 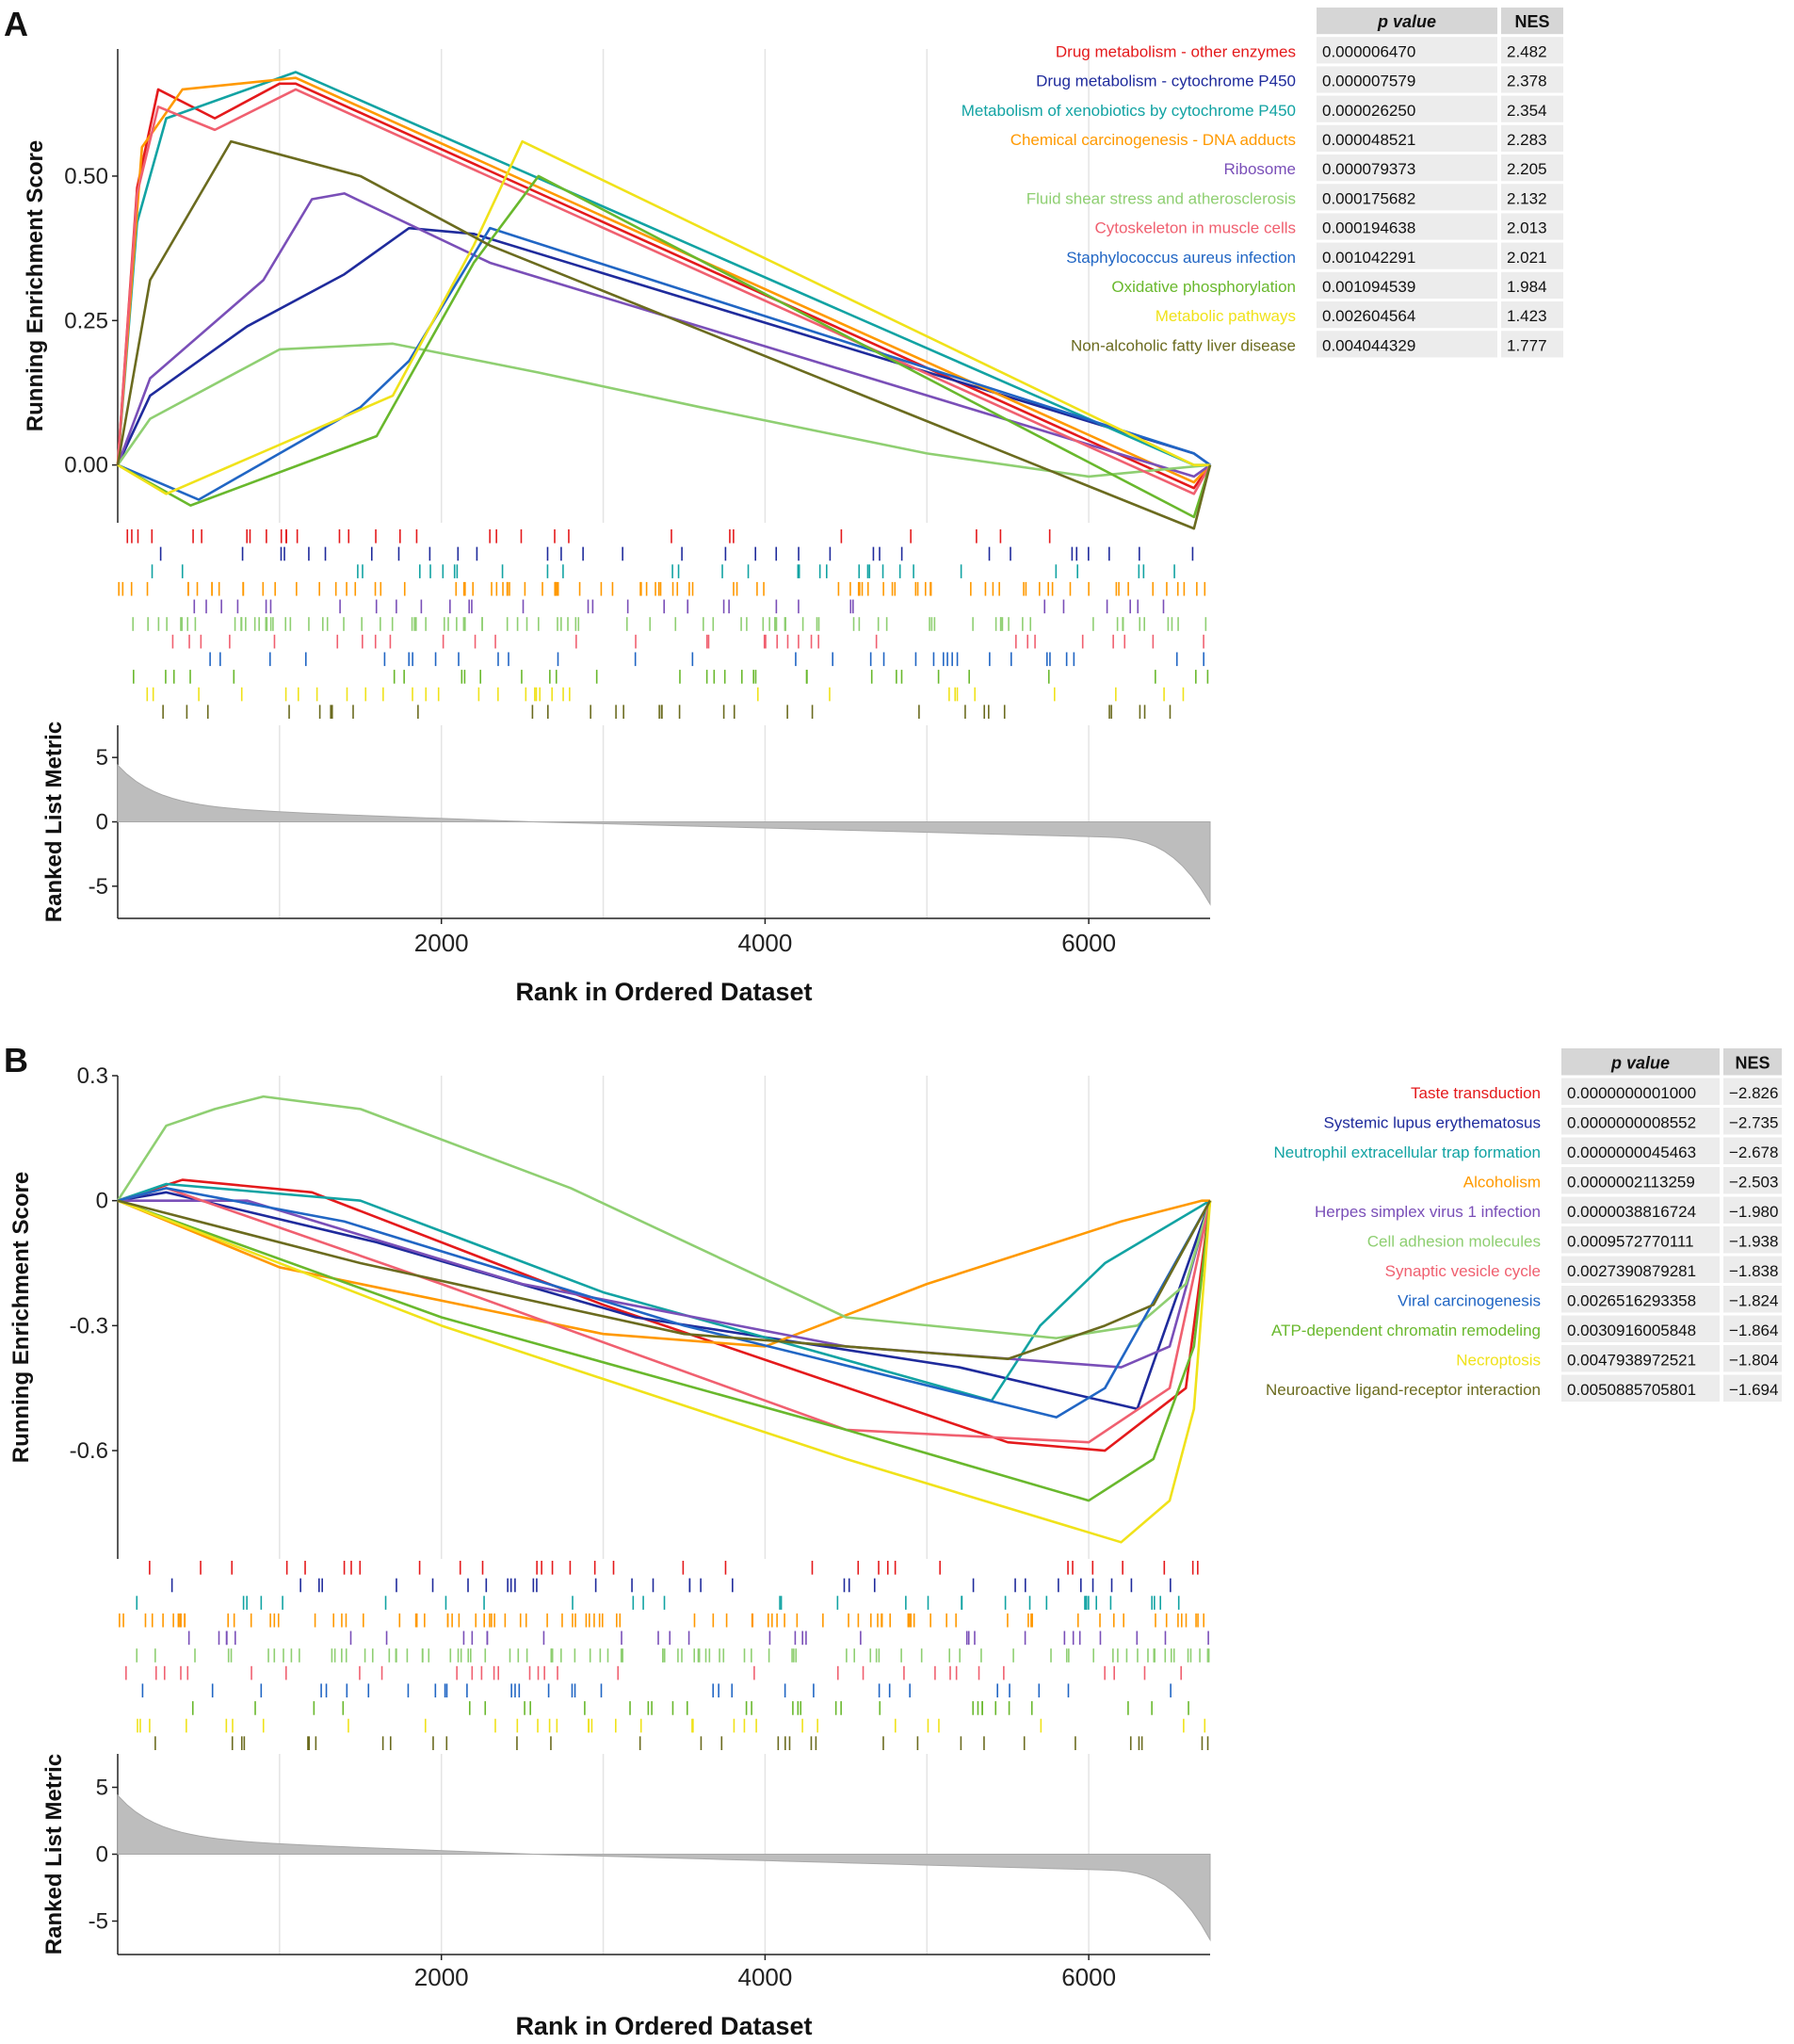 I want to click on table-nes-11: −1.694, so click(x=1754, y=1390).